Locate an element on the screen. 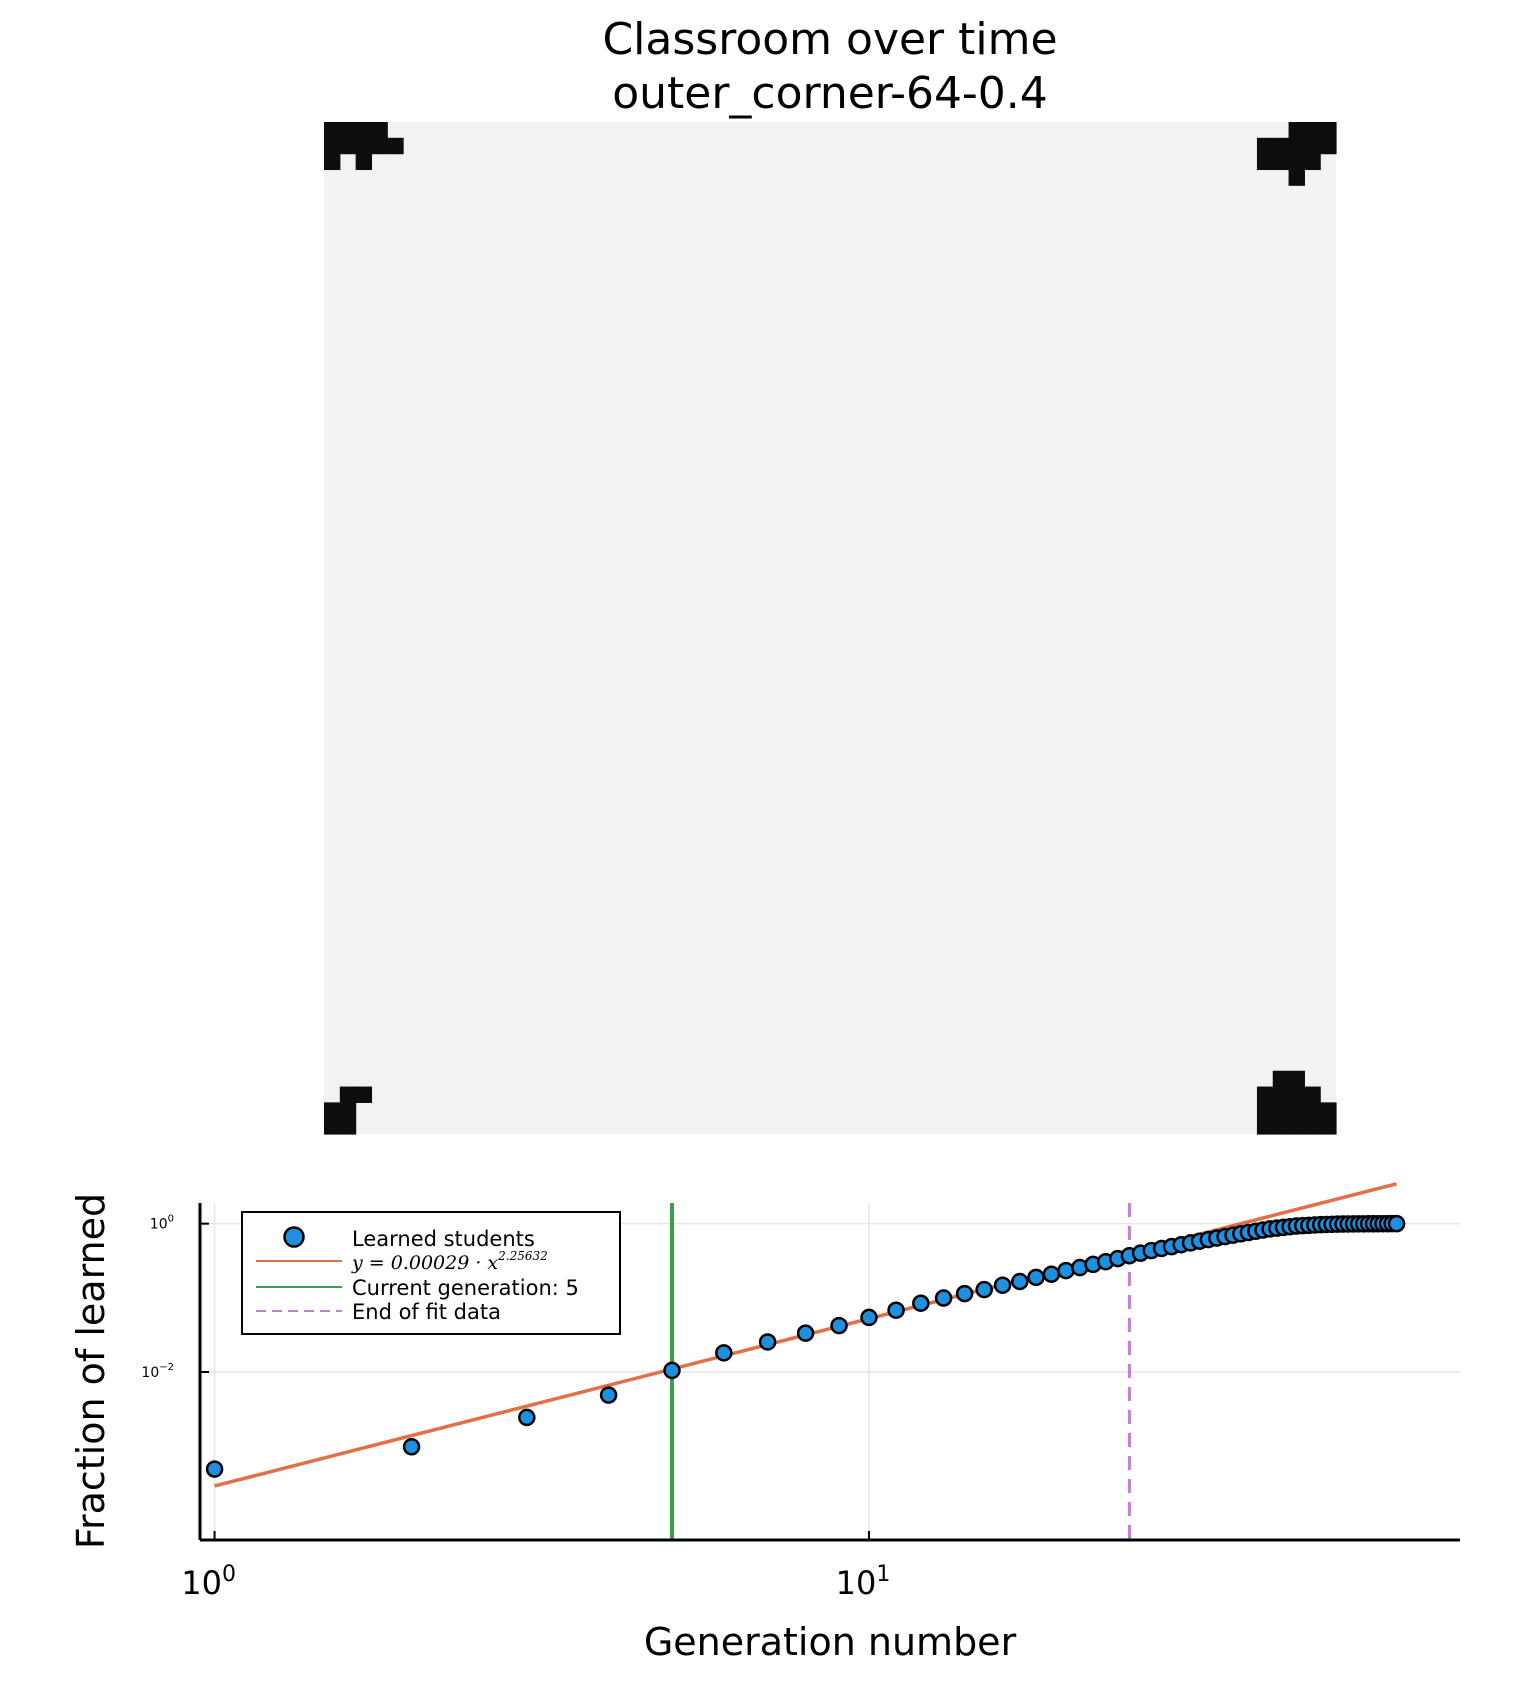 The height and width of the screenshot is (1706, 1536). legend-box is located at coordinates (431, 1273).